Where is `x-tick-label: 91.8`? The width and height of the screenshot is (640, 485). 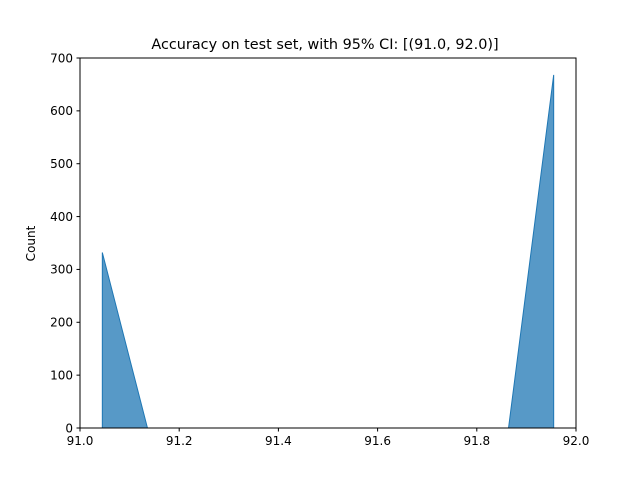 x-tick-label: 91.8 is located at coordinates (476, 441).